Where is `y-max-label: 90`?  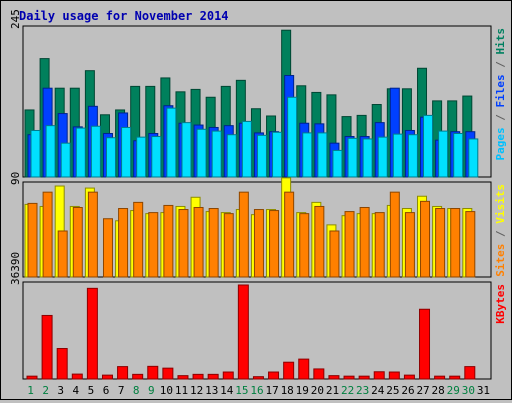
y-max-label: 90 is located at coordinates (15, 178).